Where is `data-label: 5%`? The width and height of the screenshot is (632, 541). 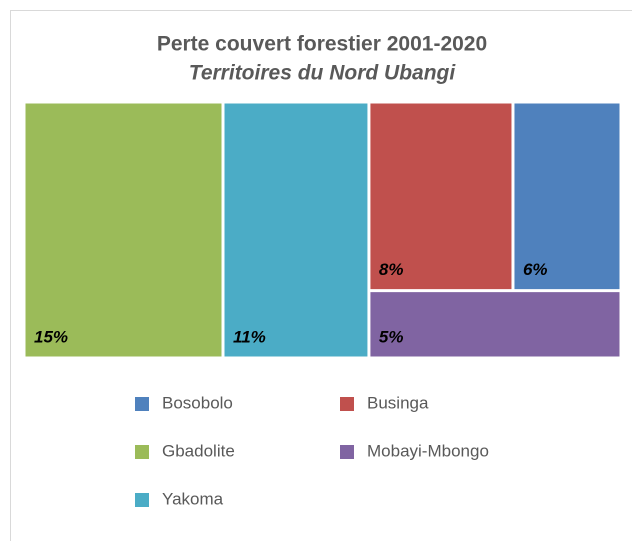
data-label: 5% is located at coordinates (391, 336).